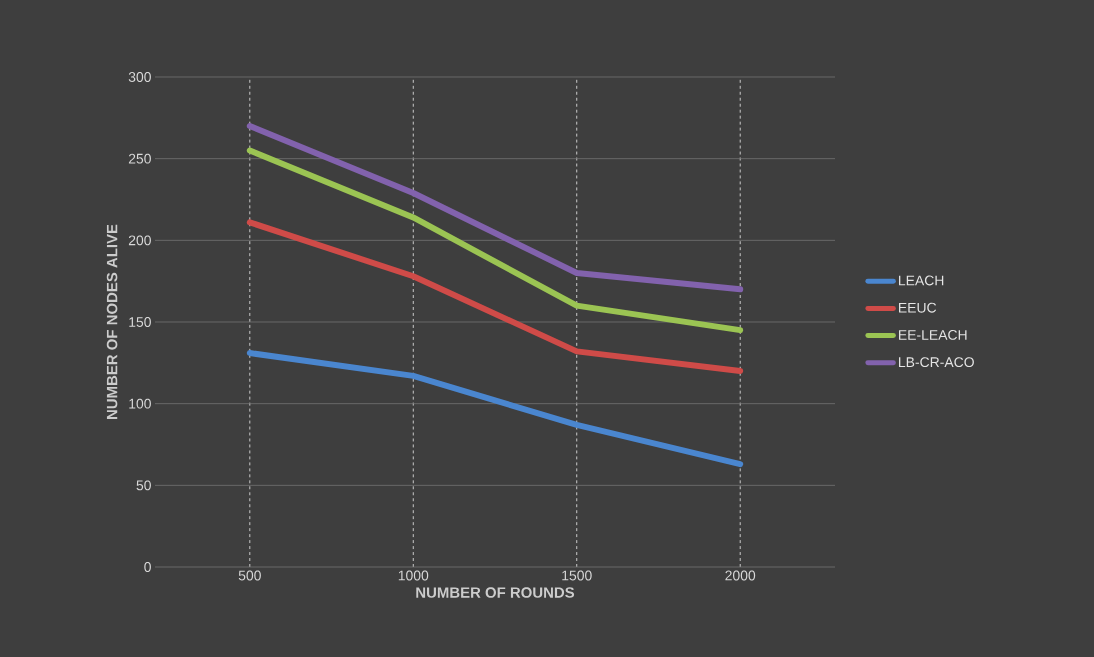 The image size is (1094, 657). What do you see at coordinates (740, 575) in the screenshot?
I see `x-tick-label: 2000` at bounding box center [740, 575].